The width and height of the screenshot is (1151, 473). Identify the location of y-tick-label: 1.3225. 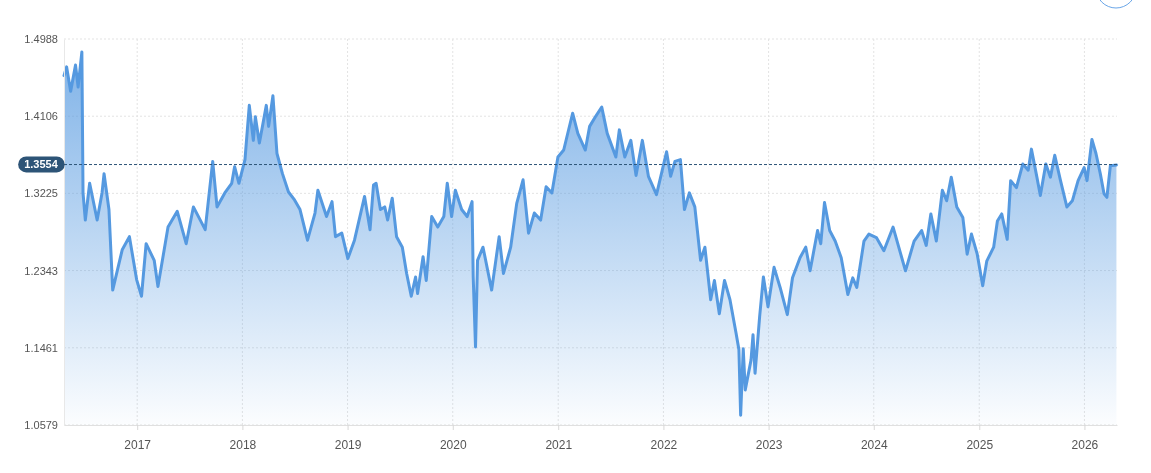
(41, 193).